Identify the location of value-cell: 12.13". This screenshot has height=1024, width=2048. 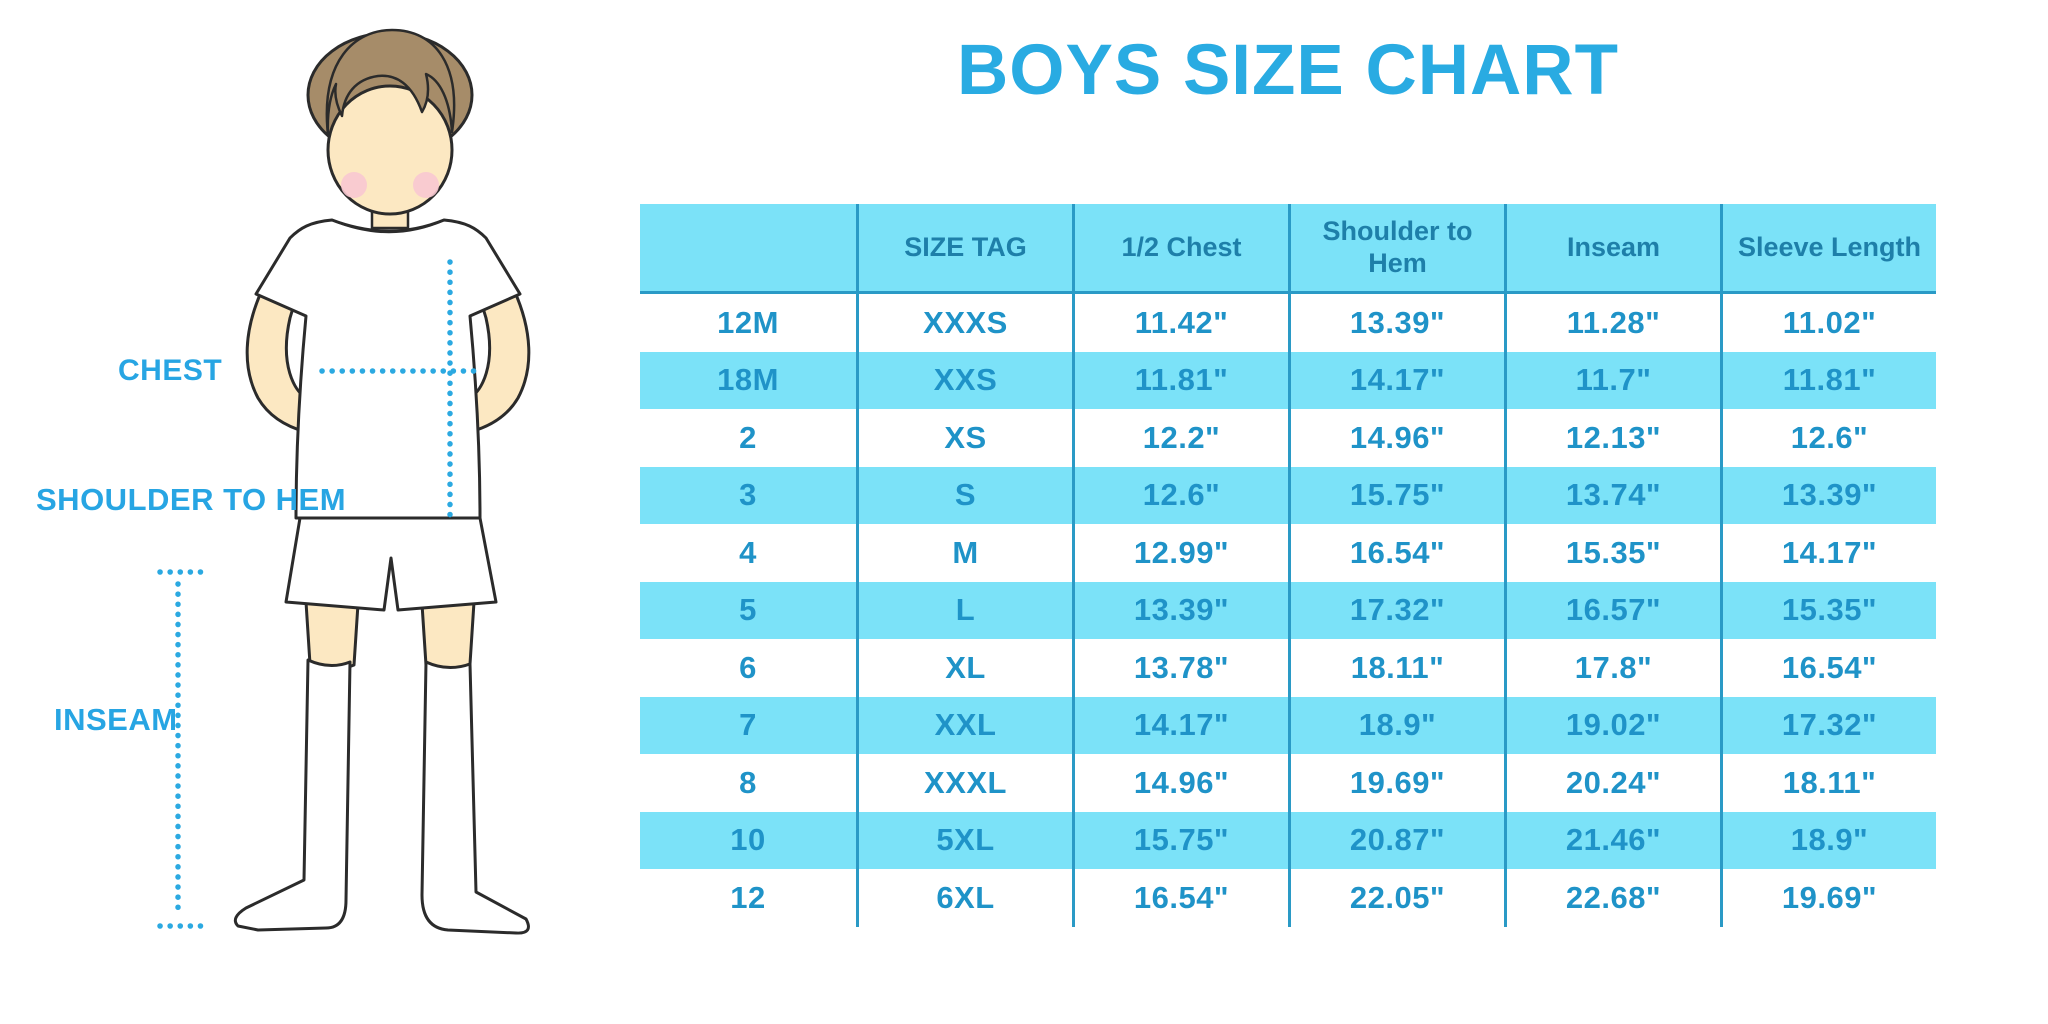
(1612, 438).